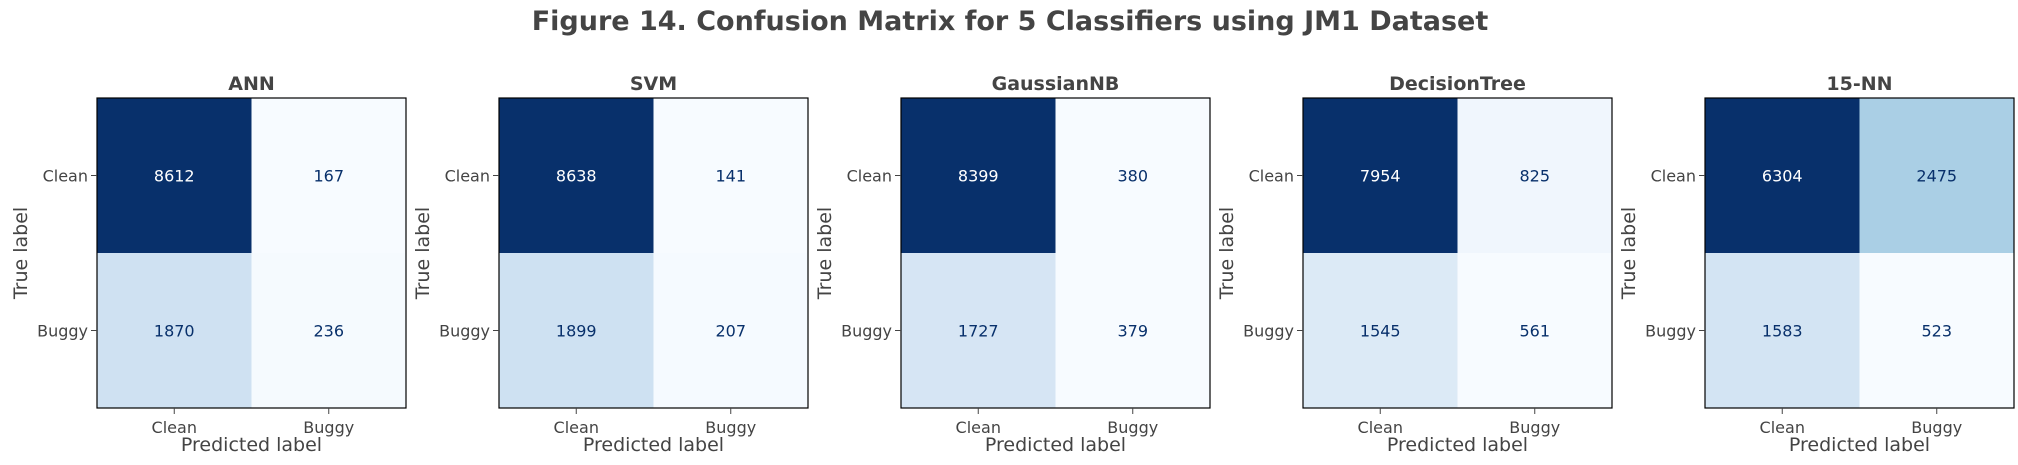 This screenshot has height=465, width=2018. I want to click on cell-value-label: 1727, so click(978, 331).